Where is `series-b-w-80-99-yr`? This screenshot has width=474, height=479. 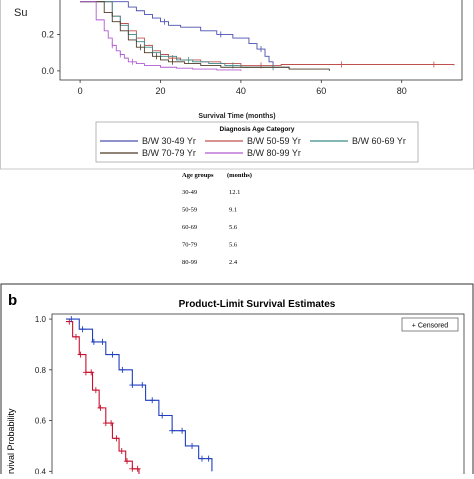 series-b-w-80-99-yr is located at coordinates (161, 36).